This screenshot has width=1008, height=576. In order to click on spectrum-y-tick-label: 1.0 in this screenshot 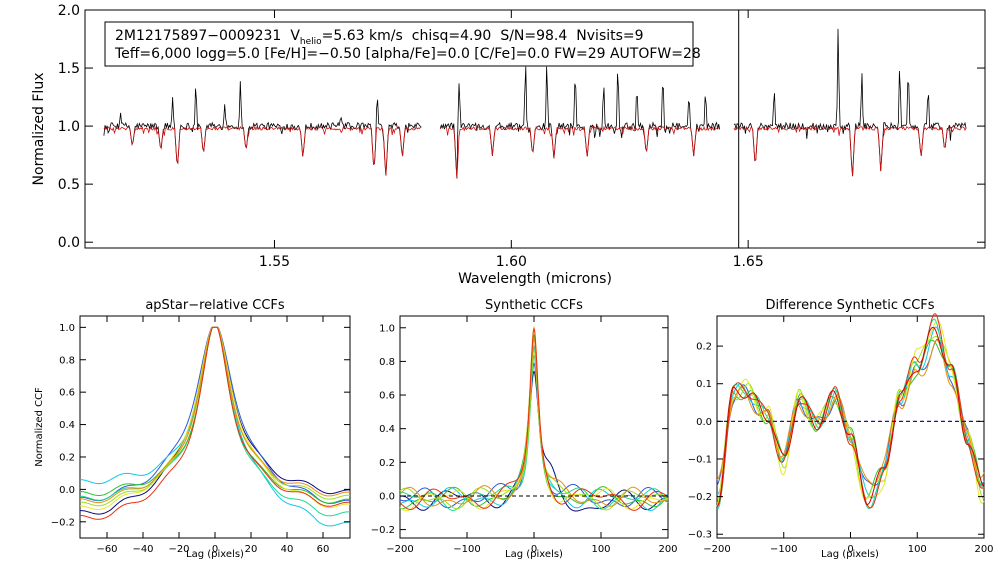, I will do `click(69, 127)`.